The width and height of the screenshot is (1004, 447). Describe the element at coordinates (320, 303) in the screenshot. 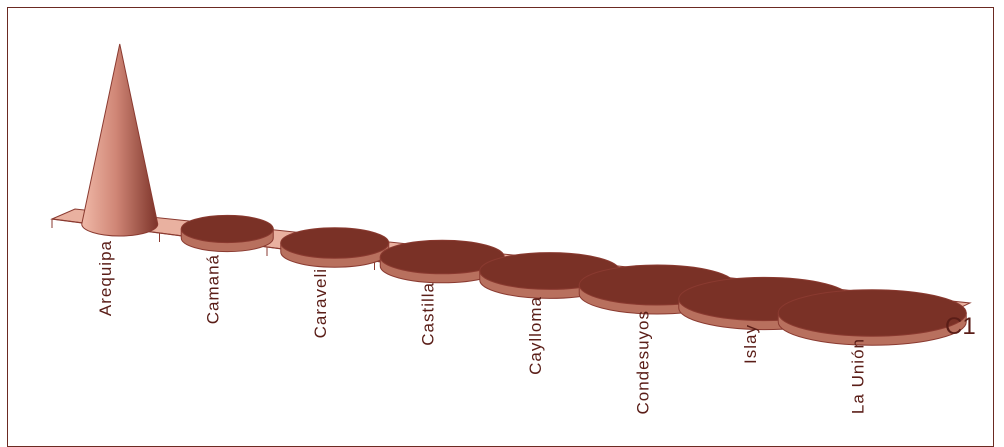

I see `x-axis-label: Caraveli` at that location.